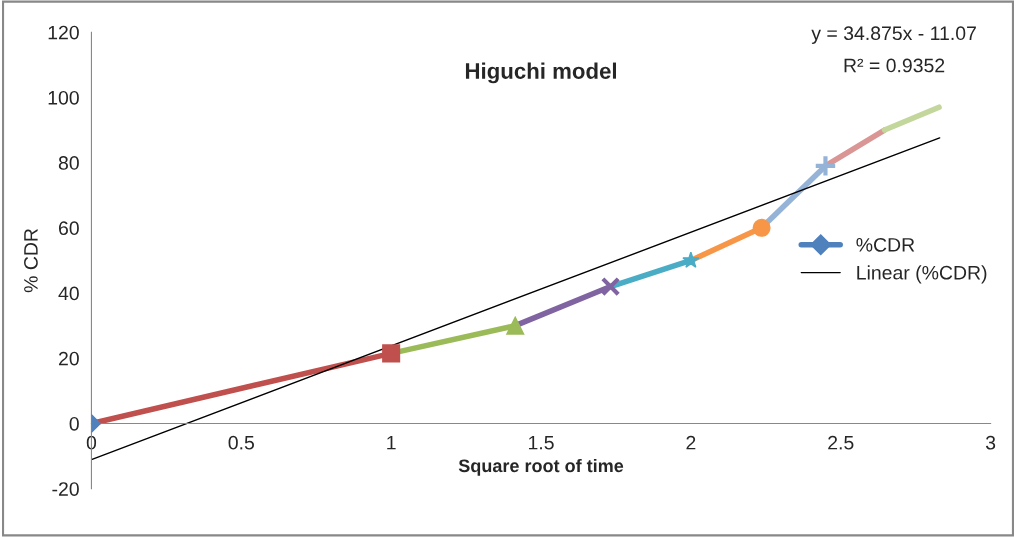 This screenshot has height=537, width=1016. Describe the element at coordinates (541, 442) in the screenshot. I see `x-tick-label: 1.5` at that location.